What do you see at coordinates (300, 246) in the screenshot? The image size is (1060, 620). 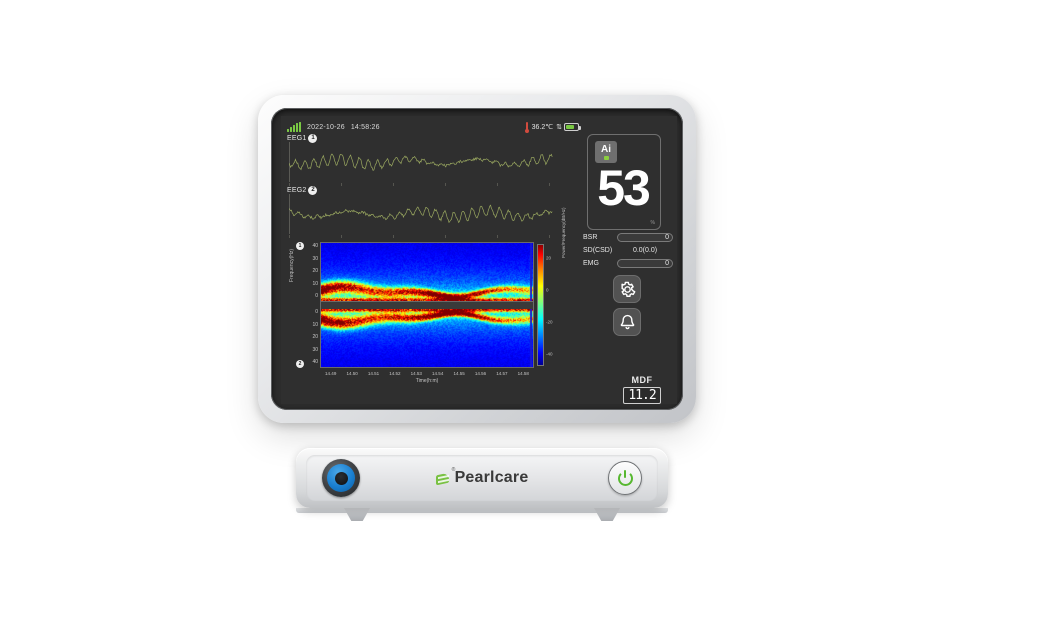 I see `spectrogram-ch1-badge: 1` at bounding box center [300, 246].